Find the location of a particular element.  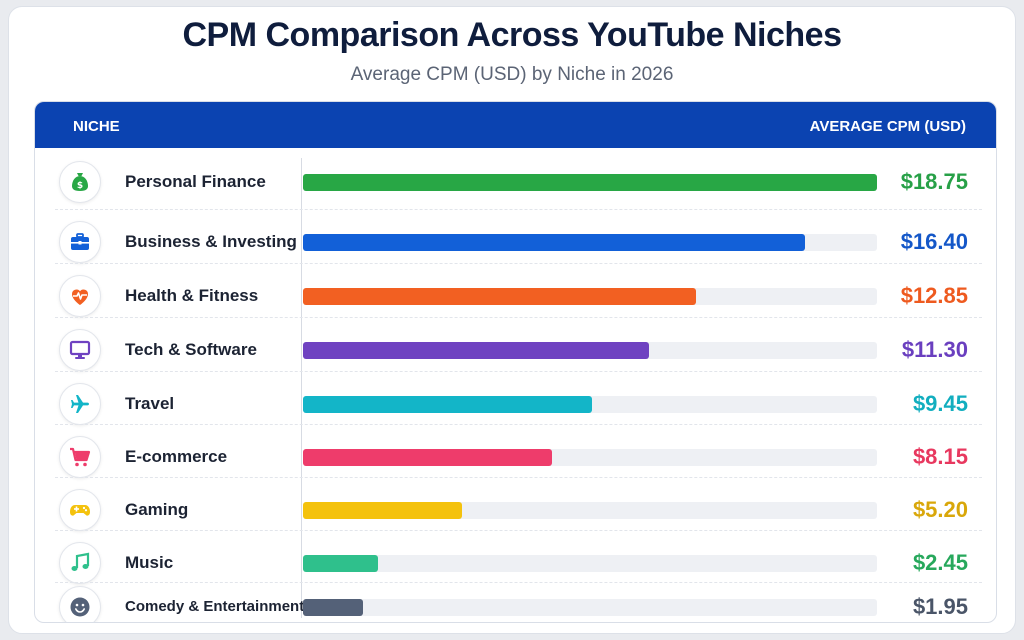

bar-travel is located at coordinates (447, 404).